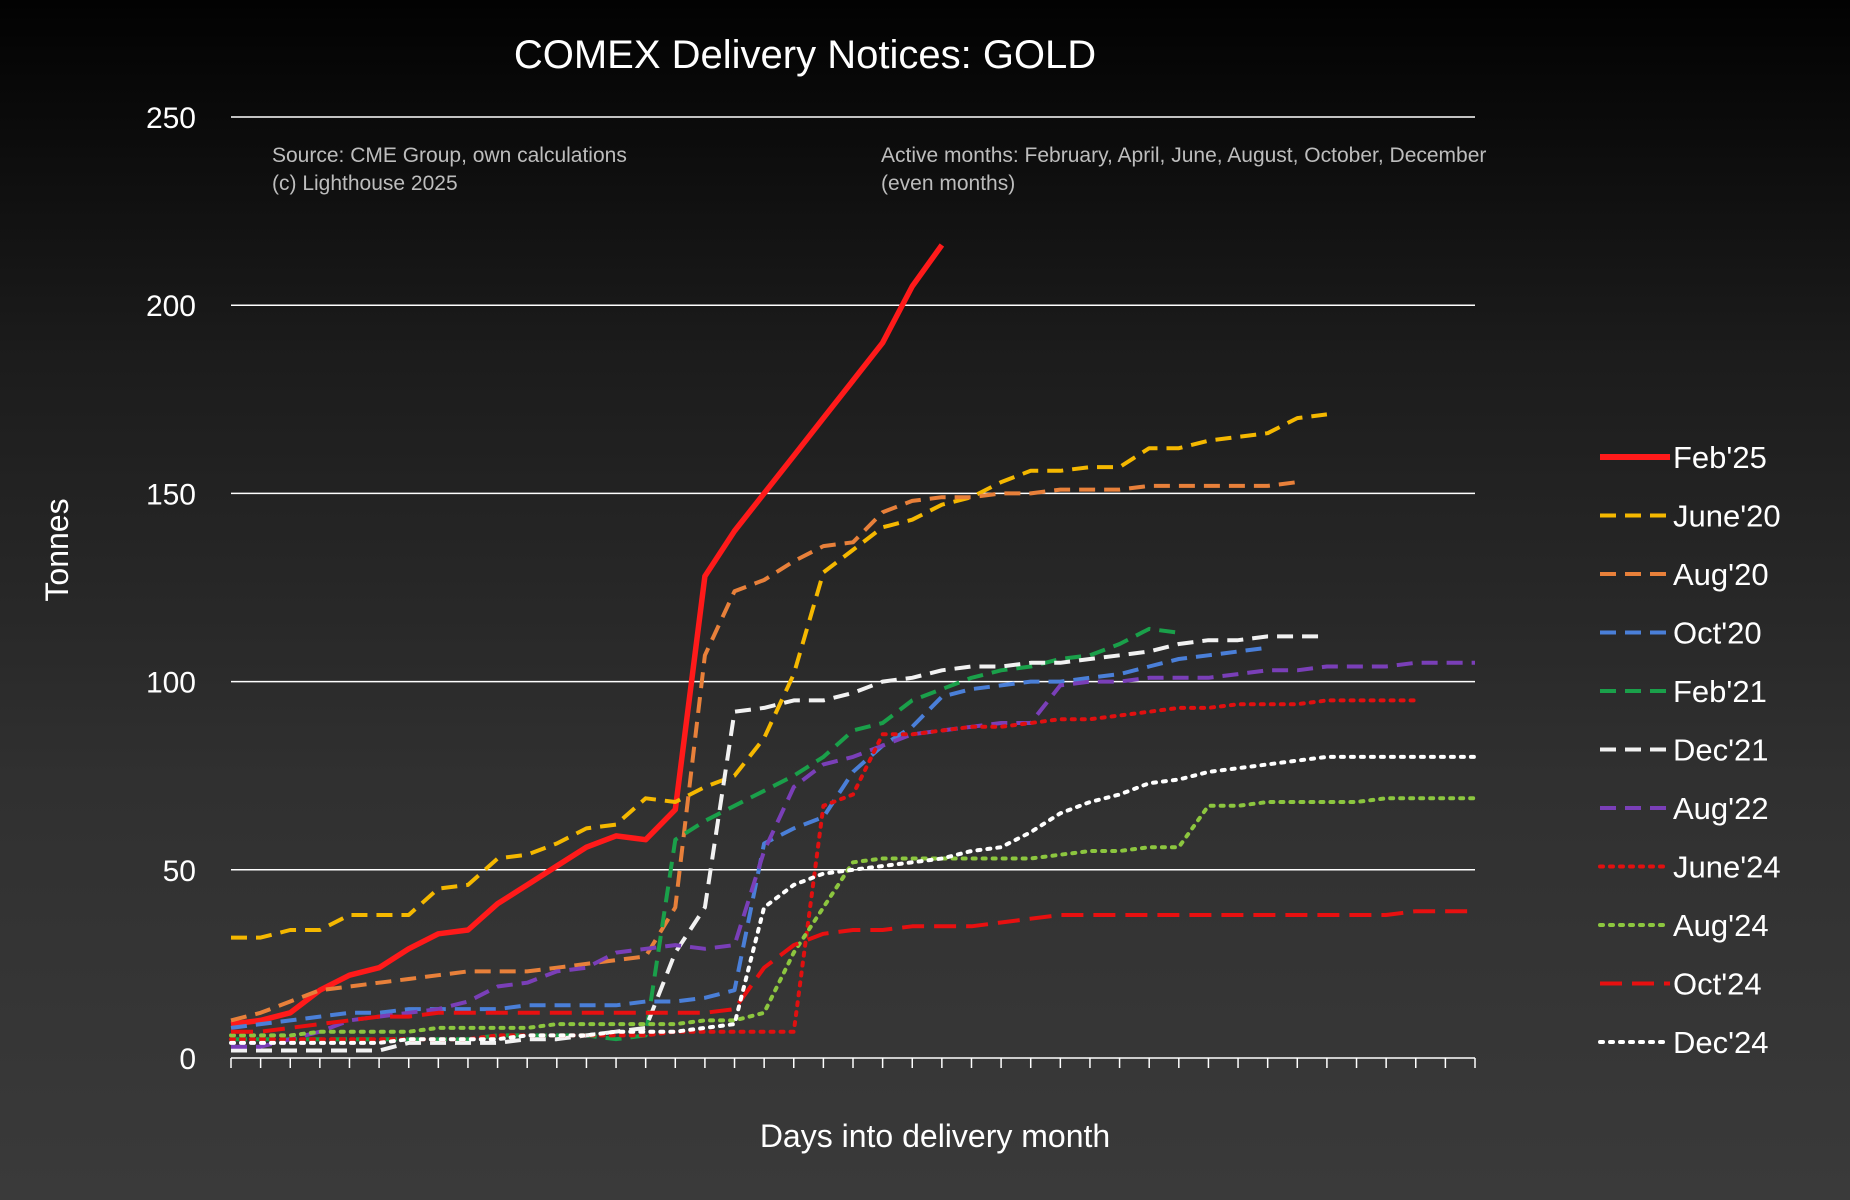 This screenshot has height=1200, width=1850. Describe the element at coordinates (1727, 516) in the screenshot. I see `legend-label: June'20` at that location.